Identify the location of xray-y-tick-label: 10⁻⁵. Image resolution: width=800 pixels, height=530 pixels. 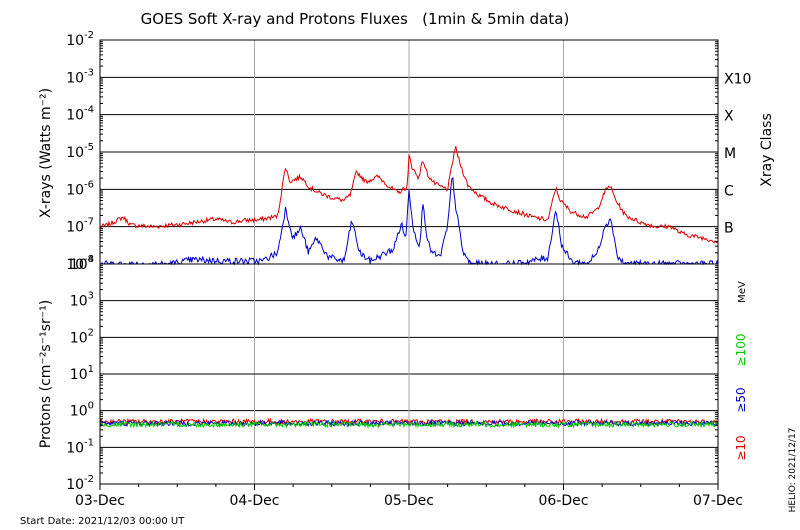
(80, 151).